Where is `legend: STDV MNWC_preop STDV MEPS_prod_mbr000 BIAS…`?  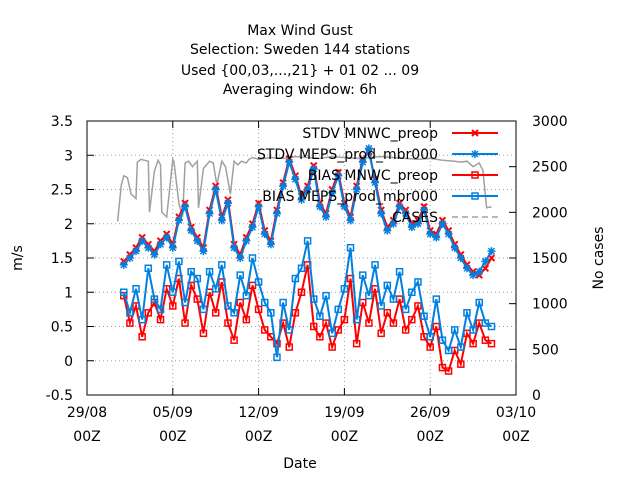
legend: STDV MNWC_preop STDV MEPS_prod_mbr000 BIAS… is located at coordinates (377, 176).